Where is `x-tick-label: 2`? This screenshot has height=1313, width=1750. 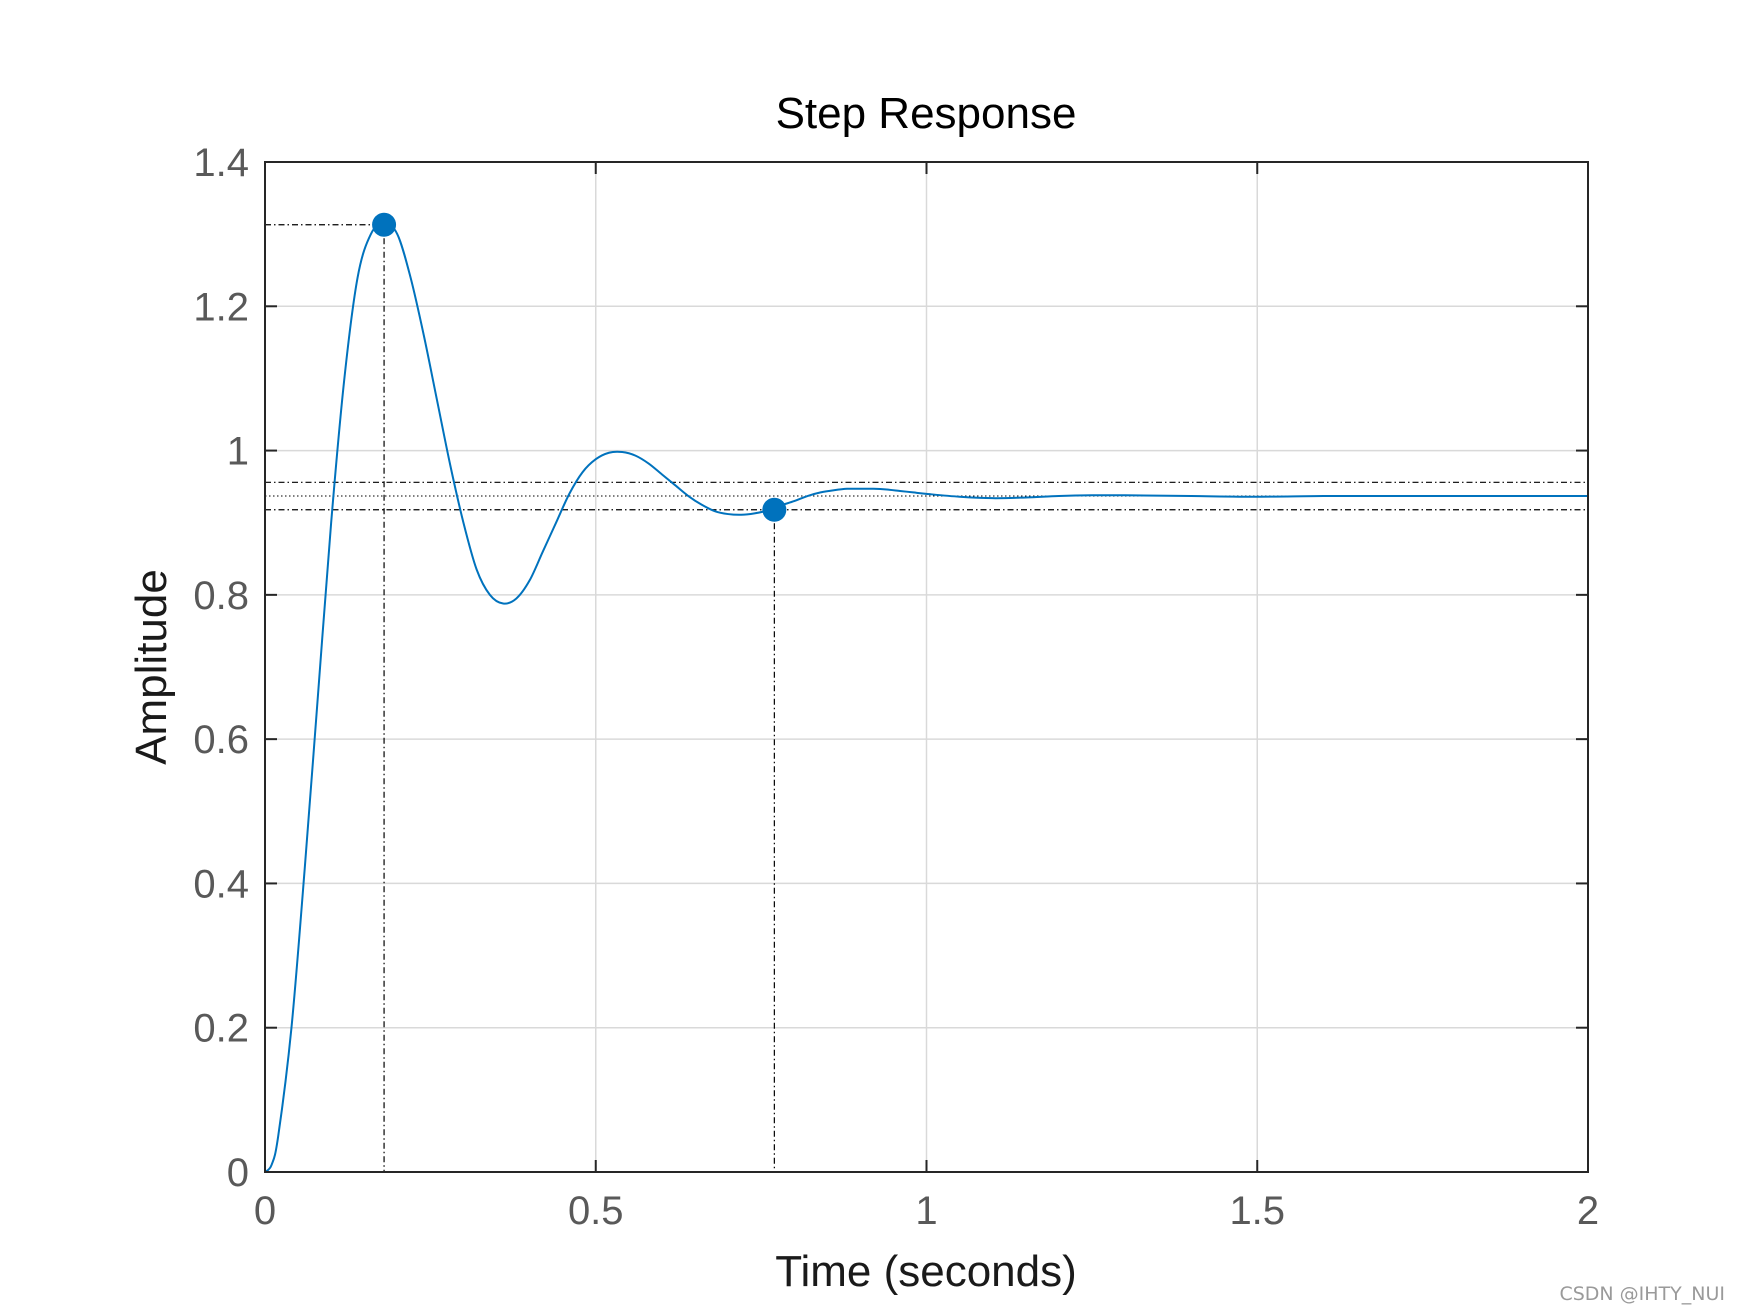
x-tick-label: 2 is located at coordinates (1588, 1211).